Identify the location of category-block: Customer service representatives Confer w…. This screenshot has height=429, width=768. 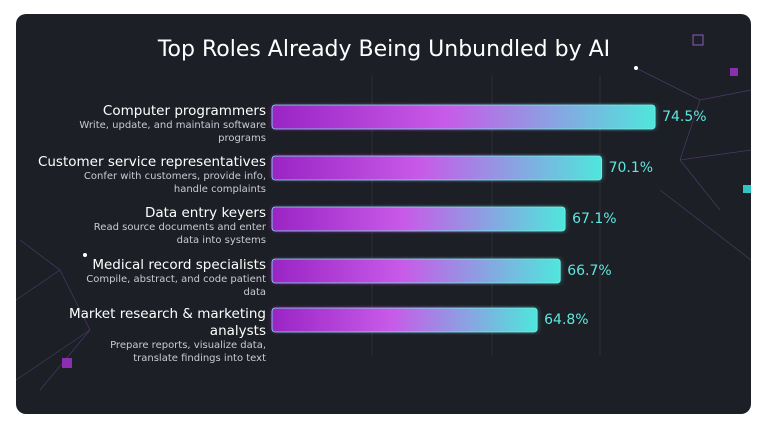
(151, 175).